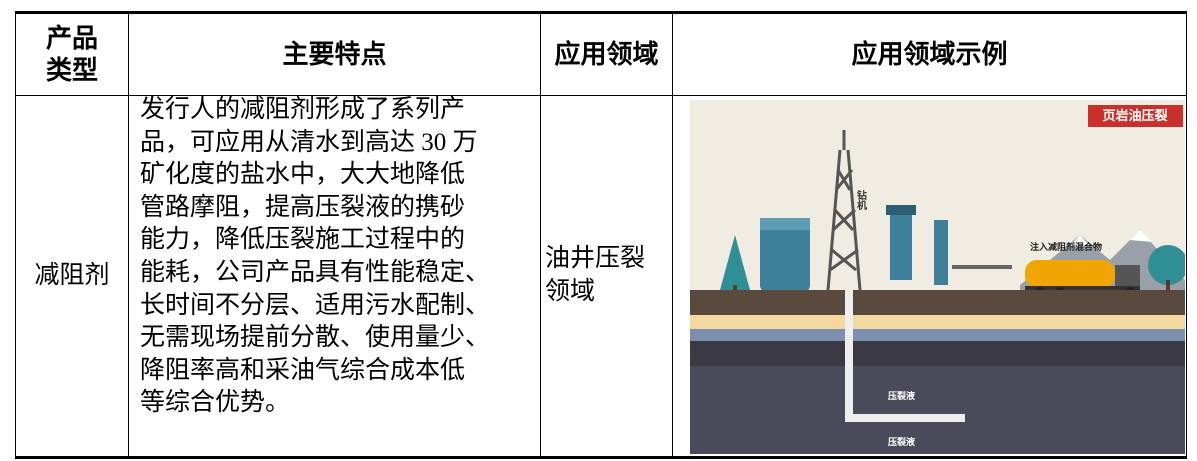  I want to click on cell-text: 减阻剂, so click(72, 275).